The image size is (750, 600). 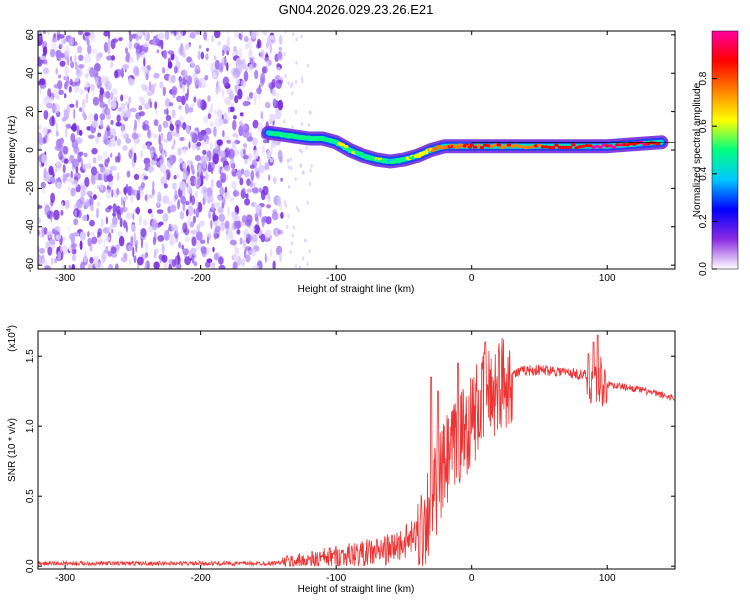 What do you see at coordinates (30, 150) in the screenshot?
I see `y-tick-label: 0` at bounding box center [30, 150].